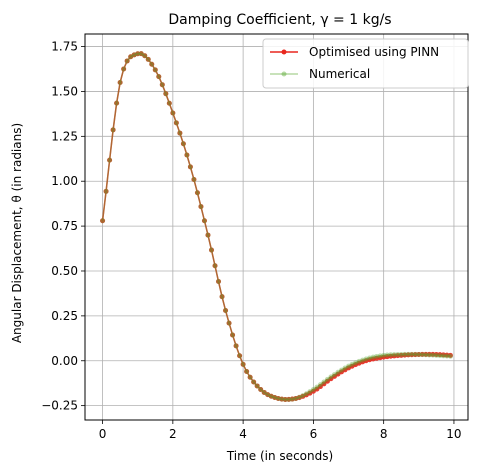  What do you see at coordinates (365, 63) in the screenshot?
I see `legend: Optimised using PINN Numerical` at bounding box center [365, 63].